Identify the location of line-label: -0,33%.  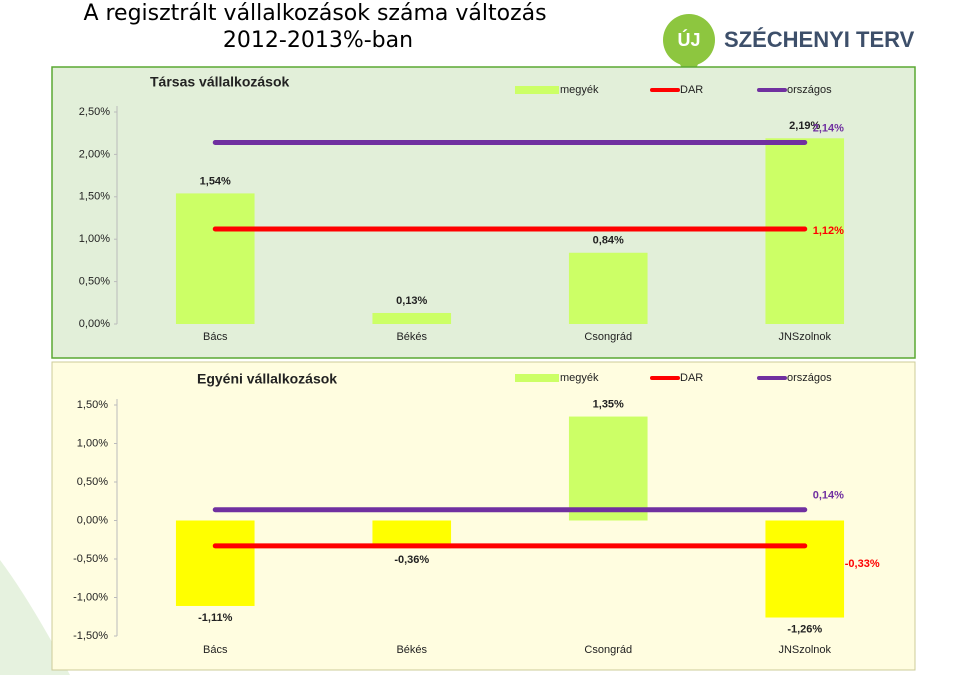
(862, 564).